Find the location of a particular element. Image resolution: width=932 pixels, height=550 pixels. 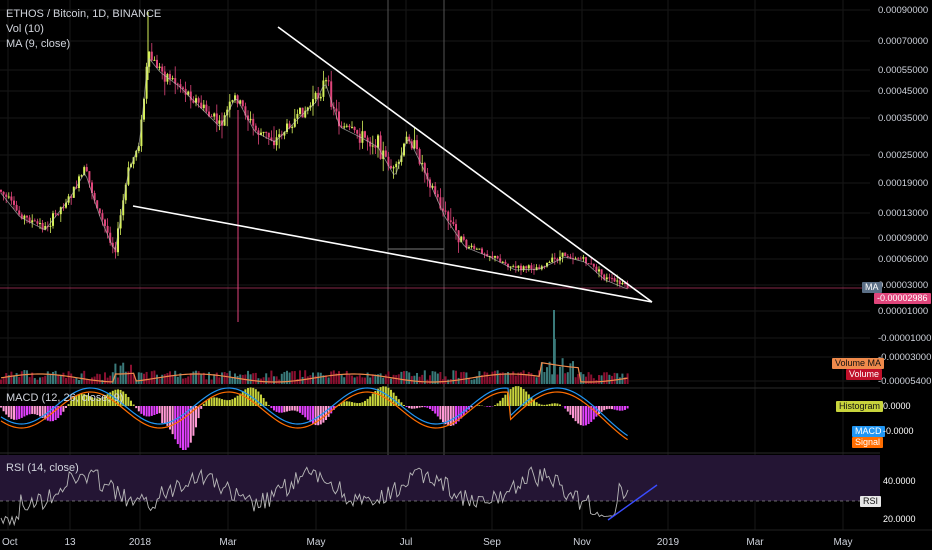

time-tick-label: Mar is located at coordinates (228, 542).